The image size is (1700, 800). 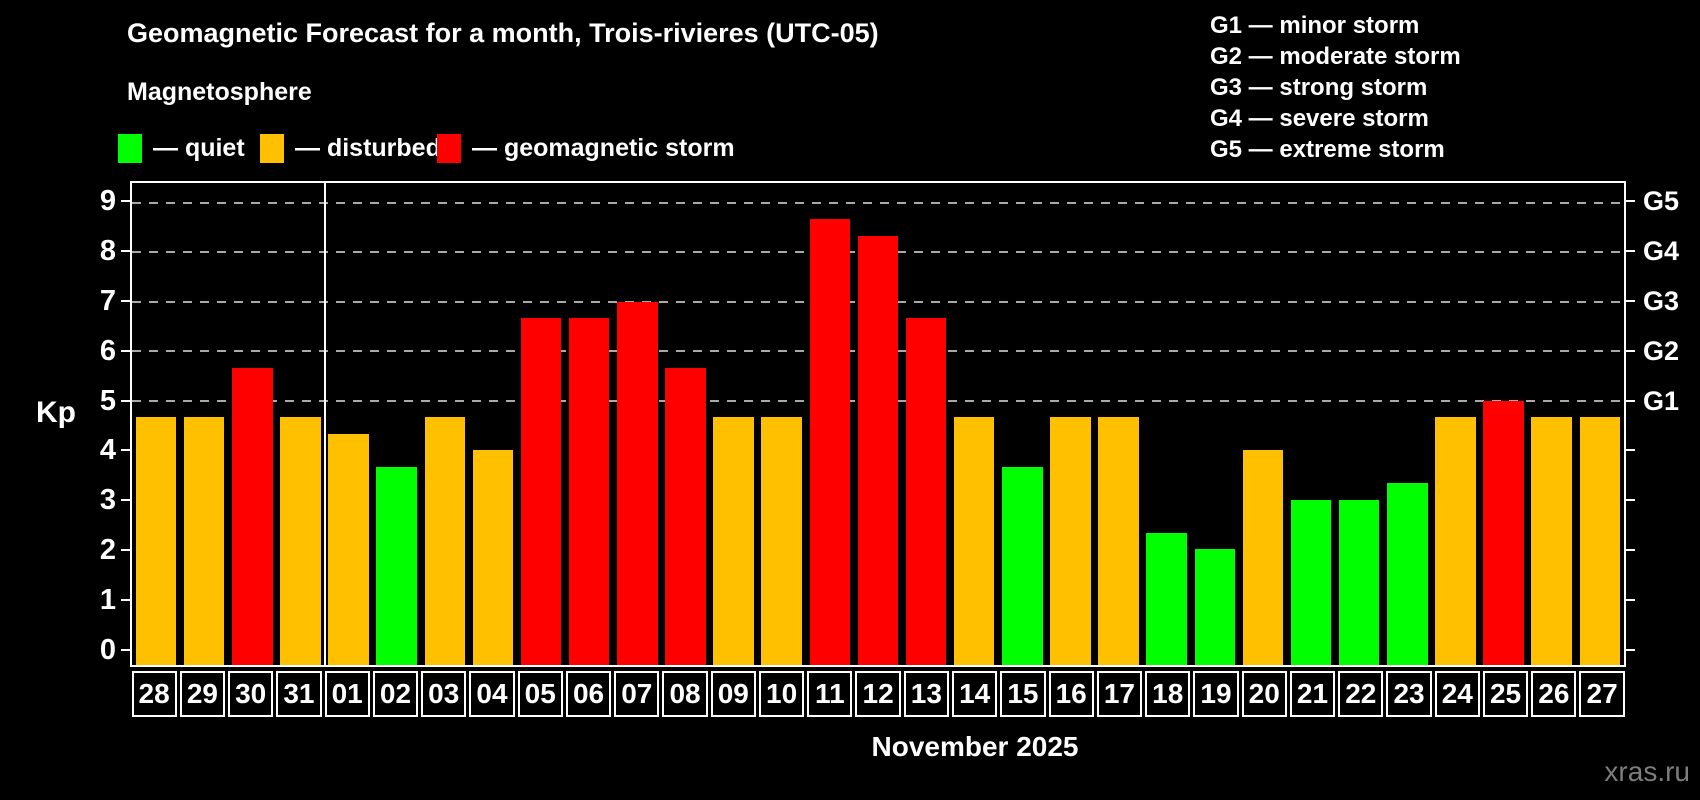 I want to click on day-label-cell: 25, so click(x=1505, y=694).